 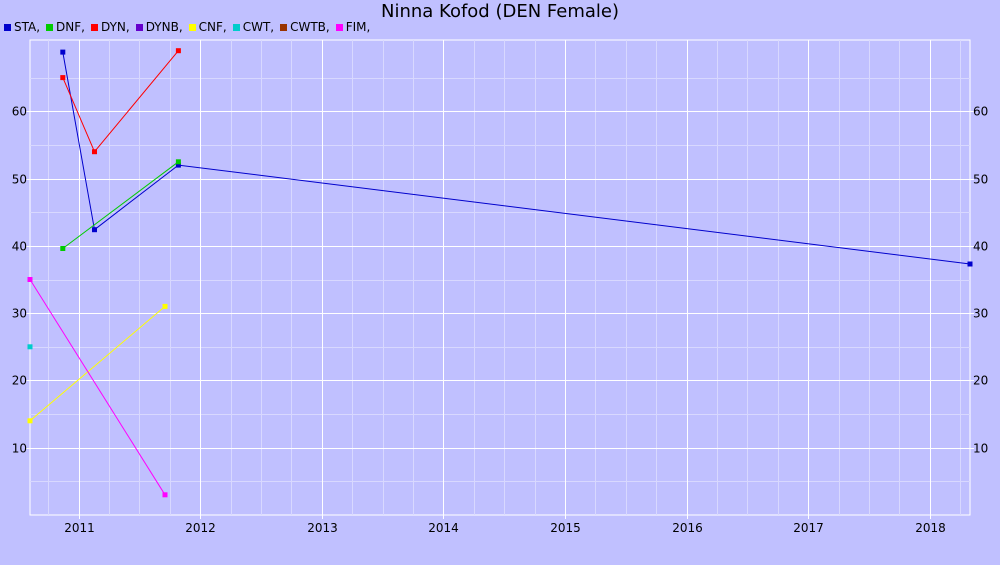 What do you see at coordinates (322, 528) in the screenshot?
I see `x-tick-label: 2013` at bounding box center [322, 528].